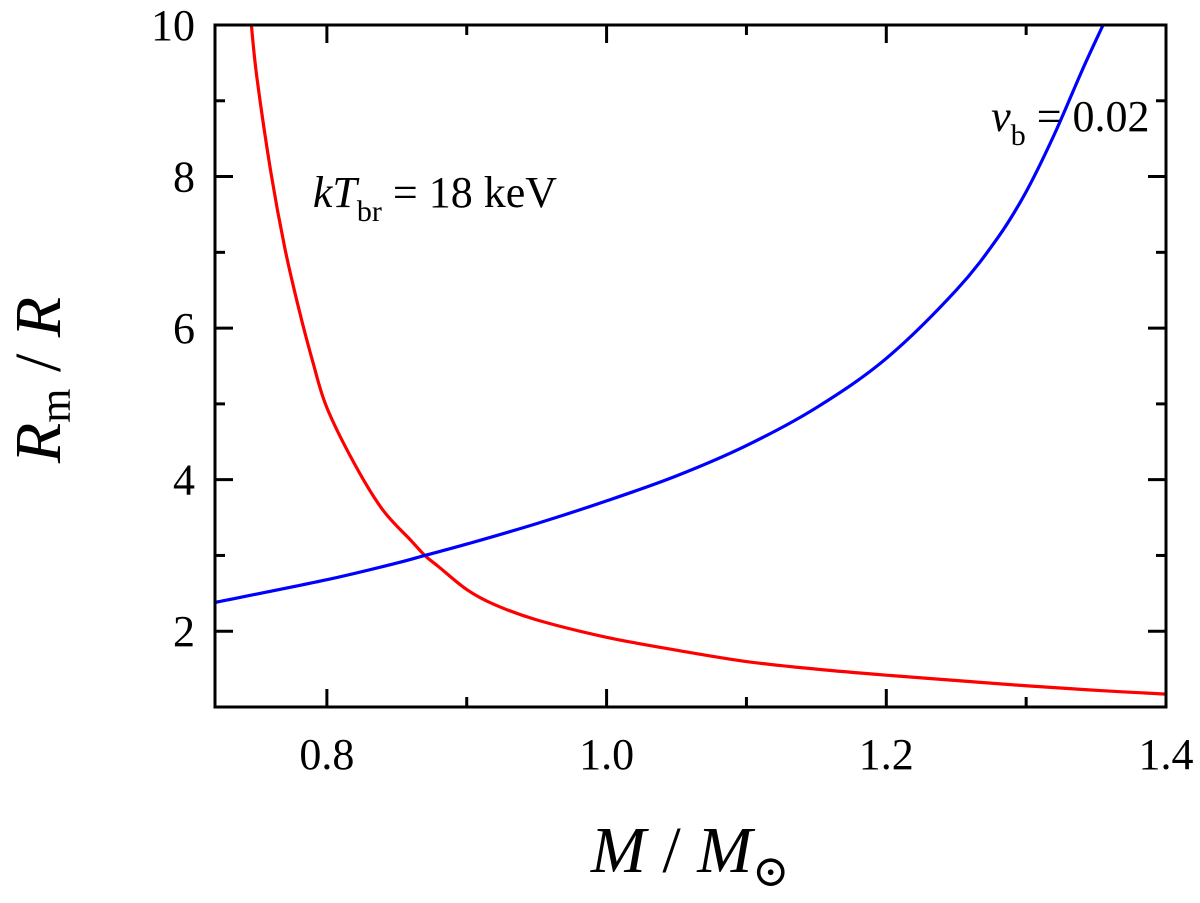 This screenshot has width=1200, height=903. What do you see at coordinates (886, 754) in the screenshot?
I see `x-tick-label: 1.2` at bounding box center [886, 754].